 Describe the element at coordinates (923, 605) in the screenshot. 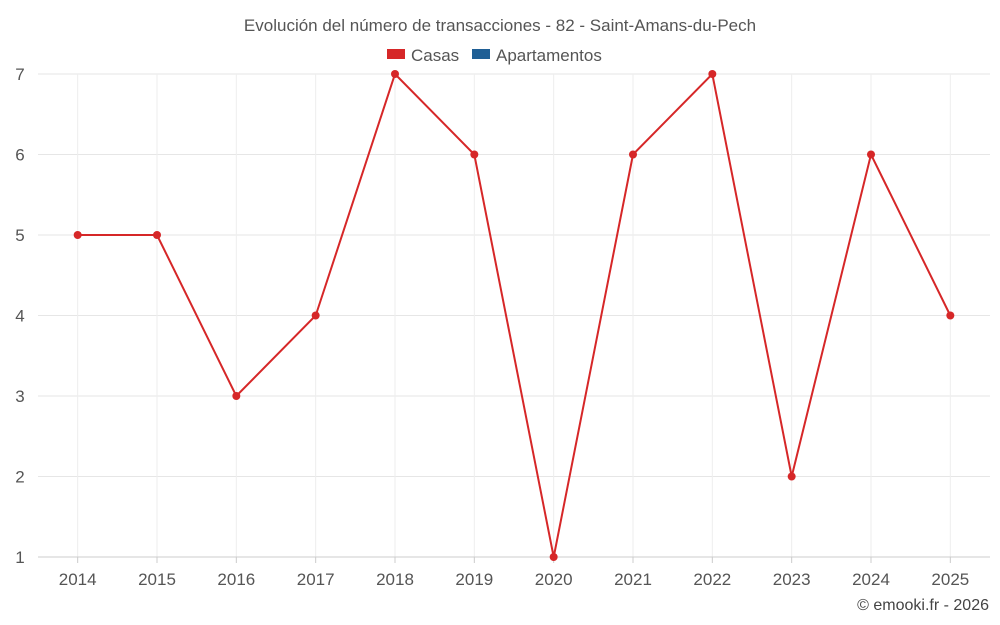

I see `credit-text: © emooki.fr - 2026` at that location.